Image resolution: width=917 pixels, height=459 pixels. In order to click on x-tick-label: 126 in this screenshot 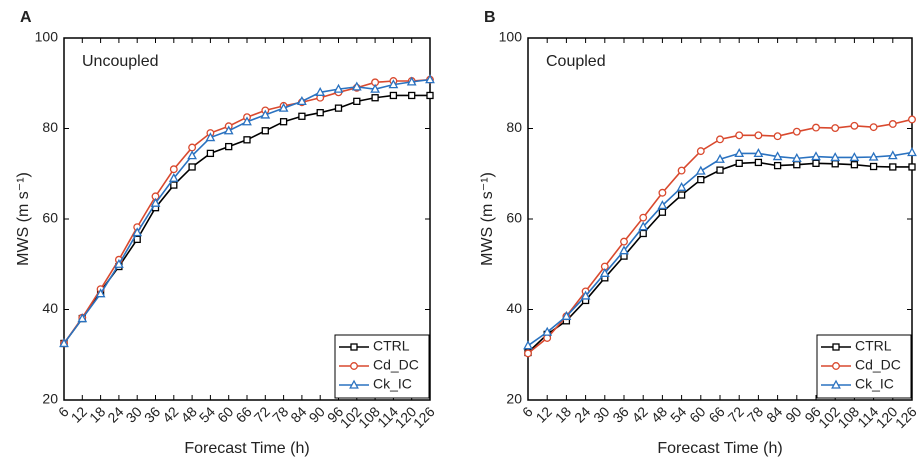, I will do `click(424, 417)`.